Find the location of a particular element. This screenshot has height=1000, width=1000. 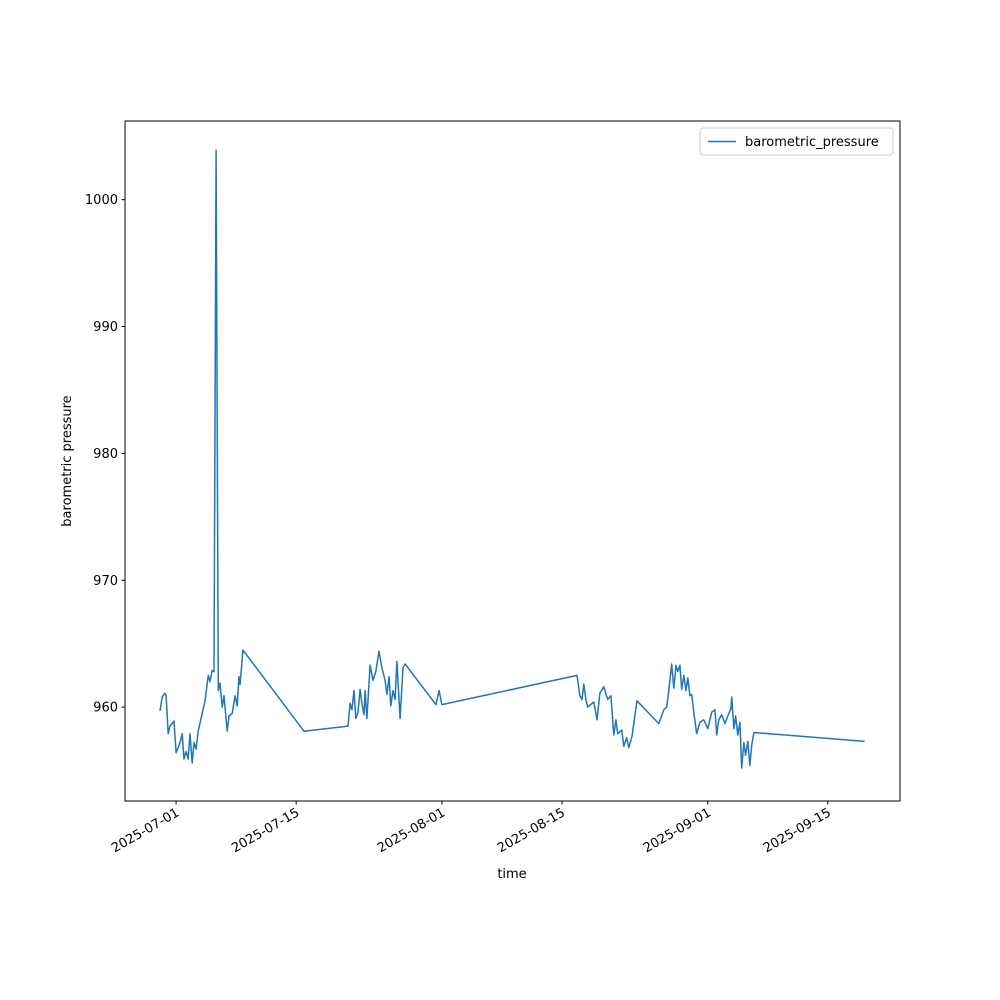

x-tick-label: 2025-09-15 is located at coordinates (797, 830).